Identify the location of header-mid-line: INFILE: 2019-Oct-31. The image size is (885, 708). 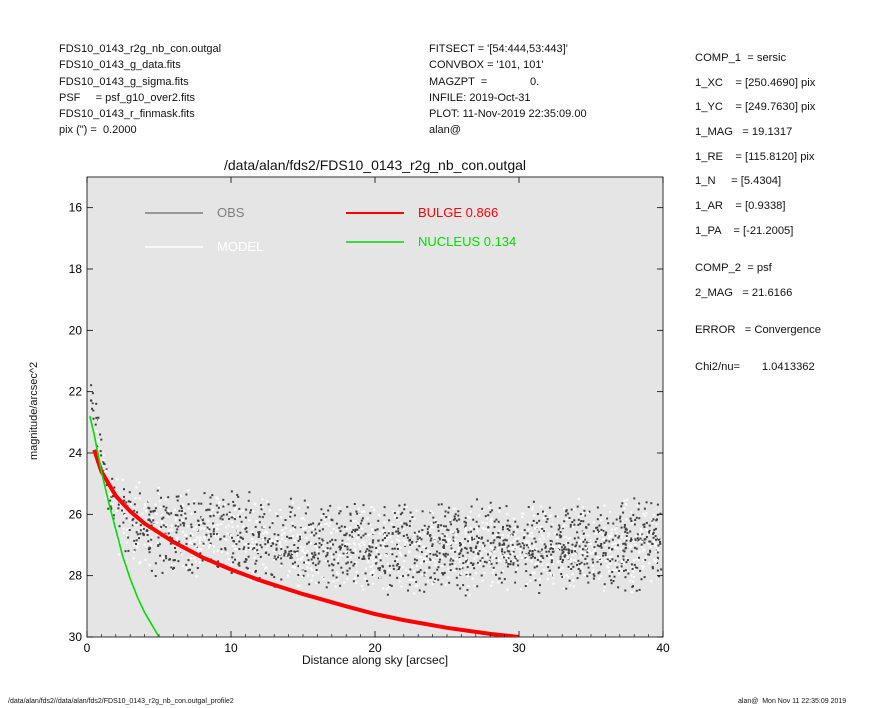
(480, 97).